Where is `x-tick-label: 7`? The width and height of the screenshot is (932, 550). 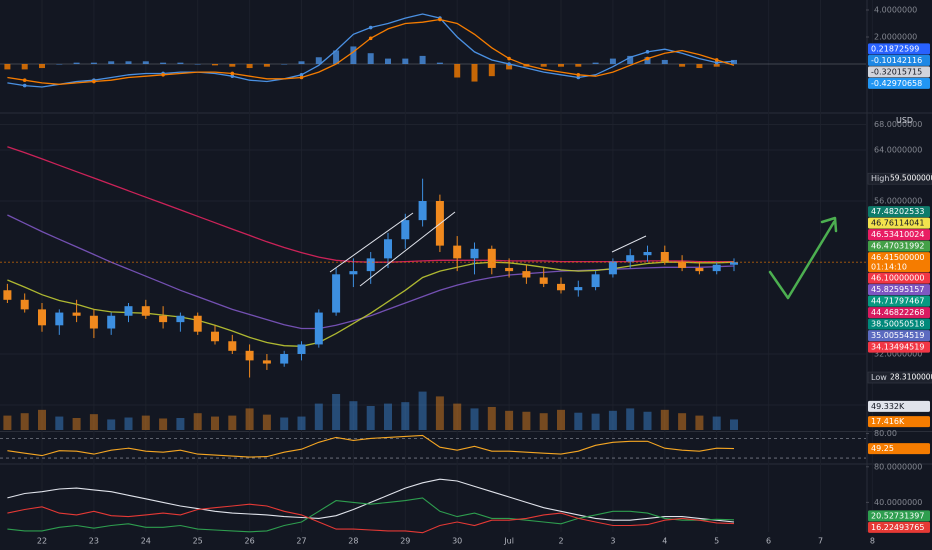 x-tick-label: 7 is located at coordinates (820, 541).